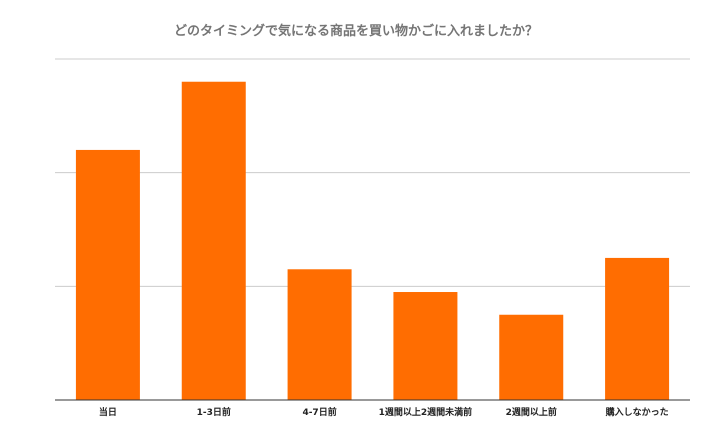 This screenshot has height=440, width=712. What do you see at coordinates (531, 412) in the screenshot?
I see `x-tick-label: 2週間以上前` at bounding box center [531, 412].